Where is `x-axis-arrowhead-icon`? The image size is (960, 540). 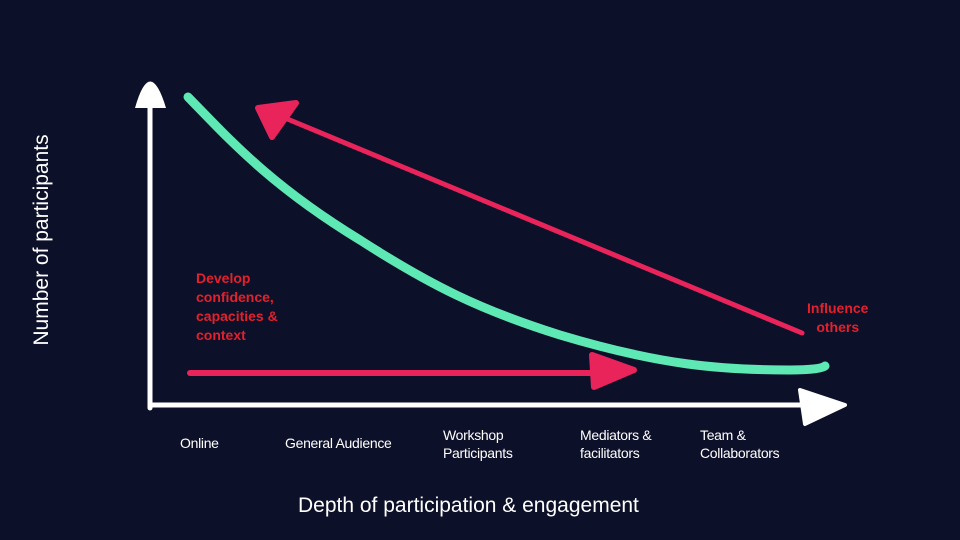 x-axis-arrowhead-icon is located at coordinates (822, 407).